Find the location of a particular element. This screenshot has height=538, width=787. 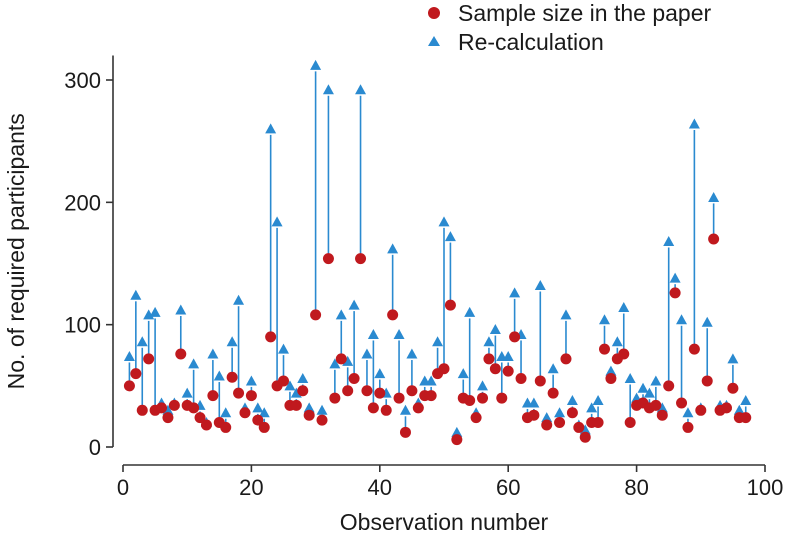

legend-paper-label: Sample size in the paper is located at coordinates (584, 13).